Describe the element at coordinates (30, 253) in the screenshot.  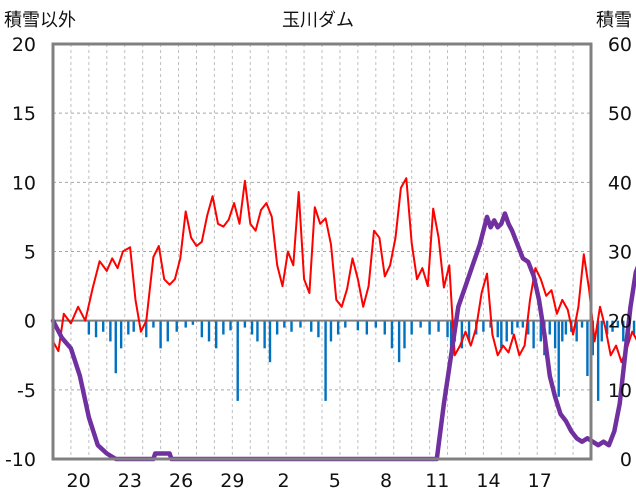
I see `left-tick-label: 5` at that location.